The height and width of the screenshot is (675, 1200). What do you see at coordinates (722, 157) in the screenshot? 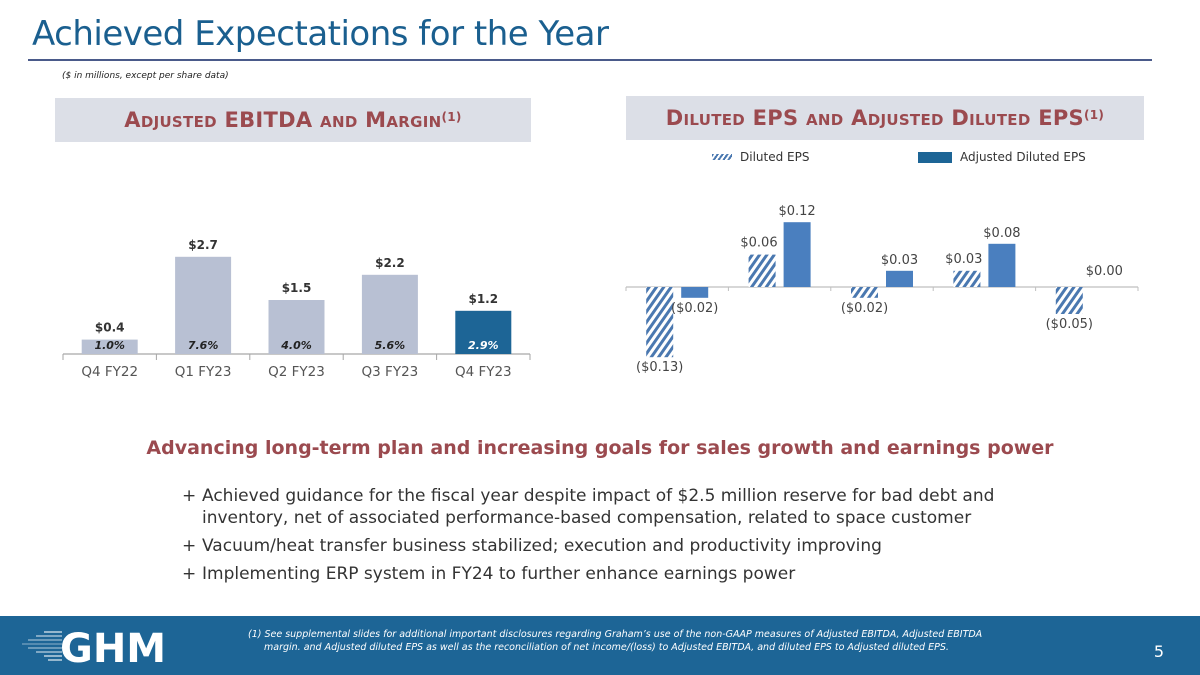
I see `hatched-swatch-icon` at bounding box center [722, 157].